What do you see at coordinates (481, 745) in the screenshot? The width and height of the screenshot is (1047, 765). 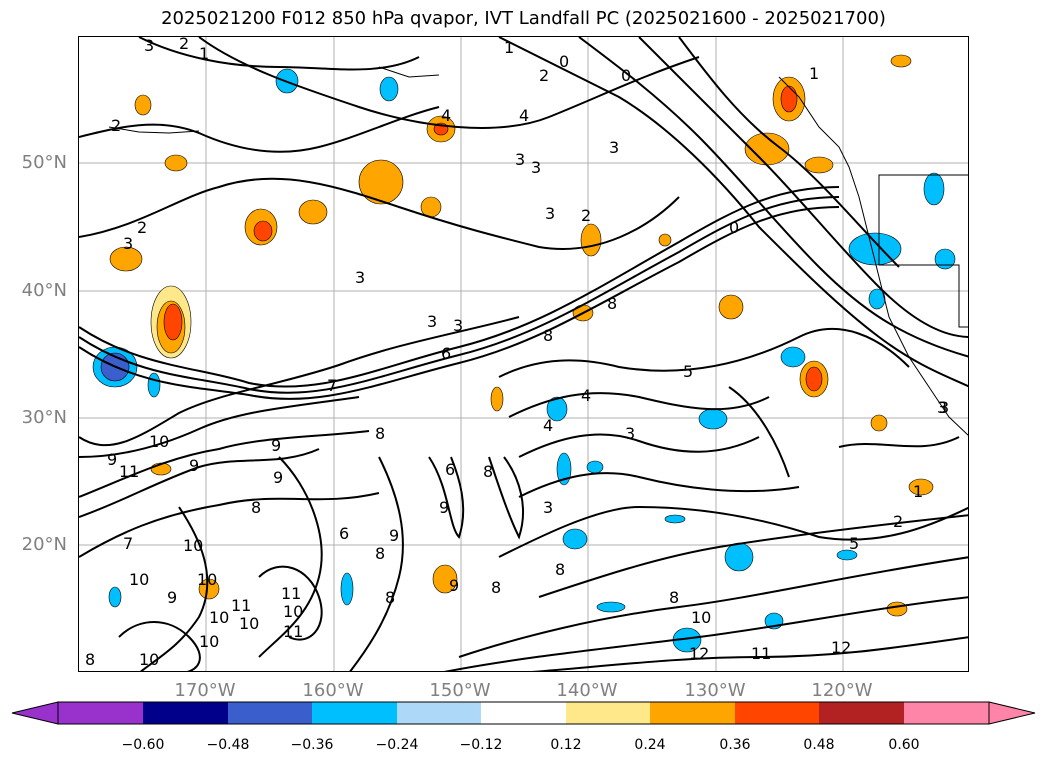 I see `colorbar-tick: −0.12` at bounding box center [481, 745].